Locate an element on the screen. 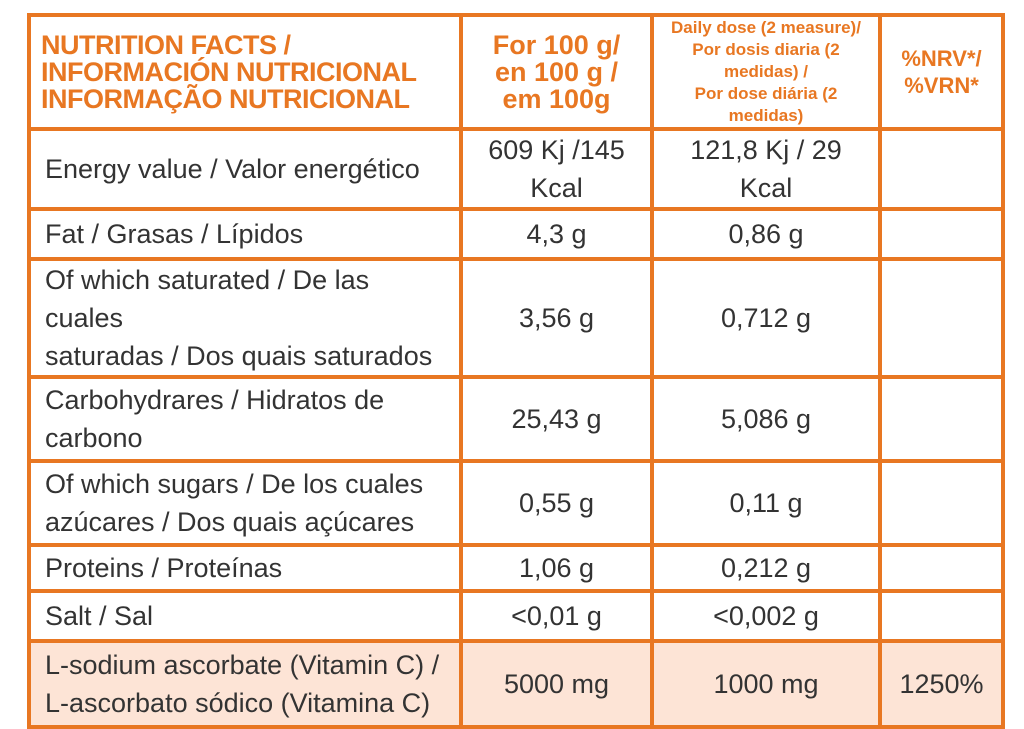  nutrient-name: azúcares / Dos quais açúcares is located at coordinates (230, 522).